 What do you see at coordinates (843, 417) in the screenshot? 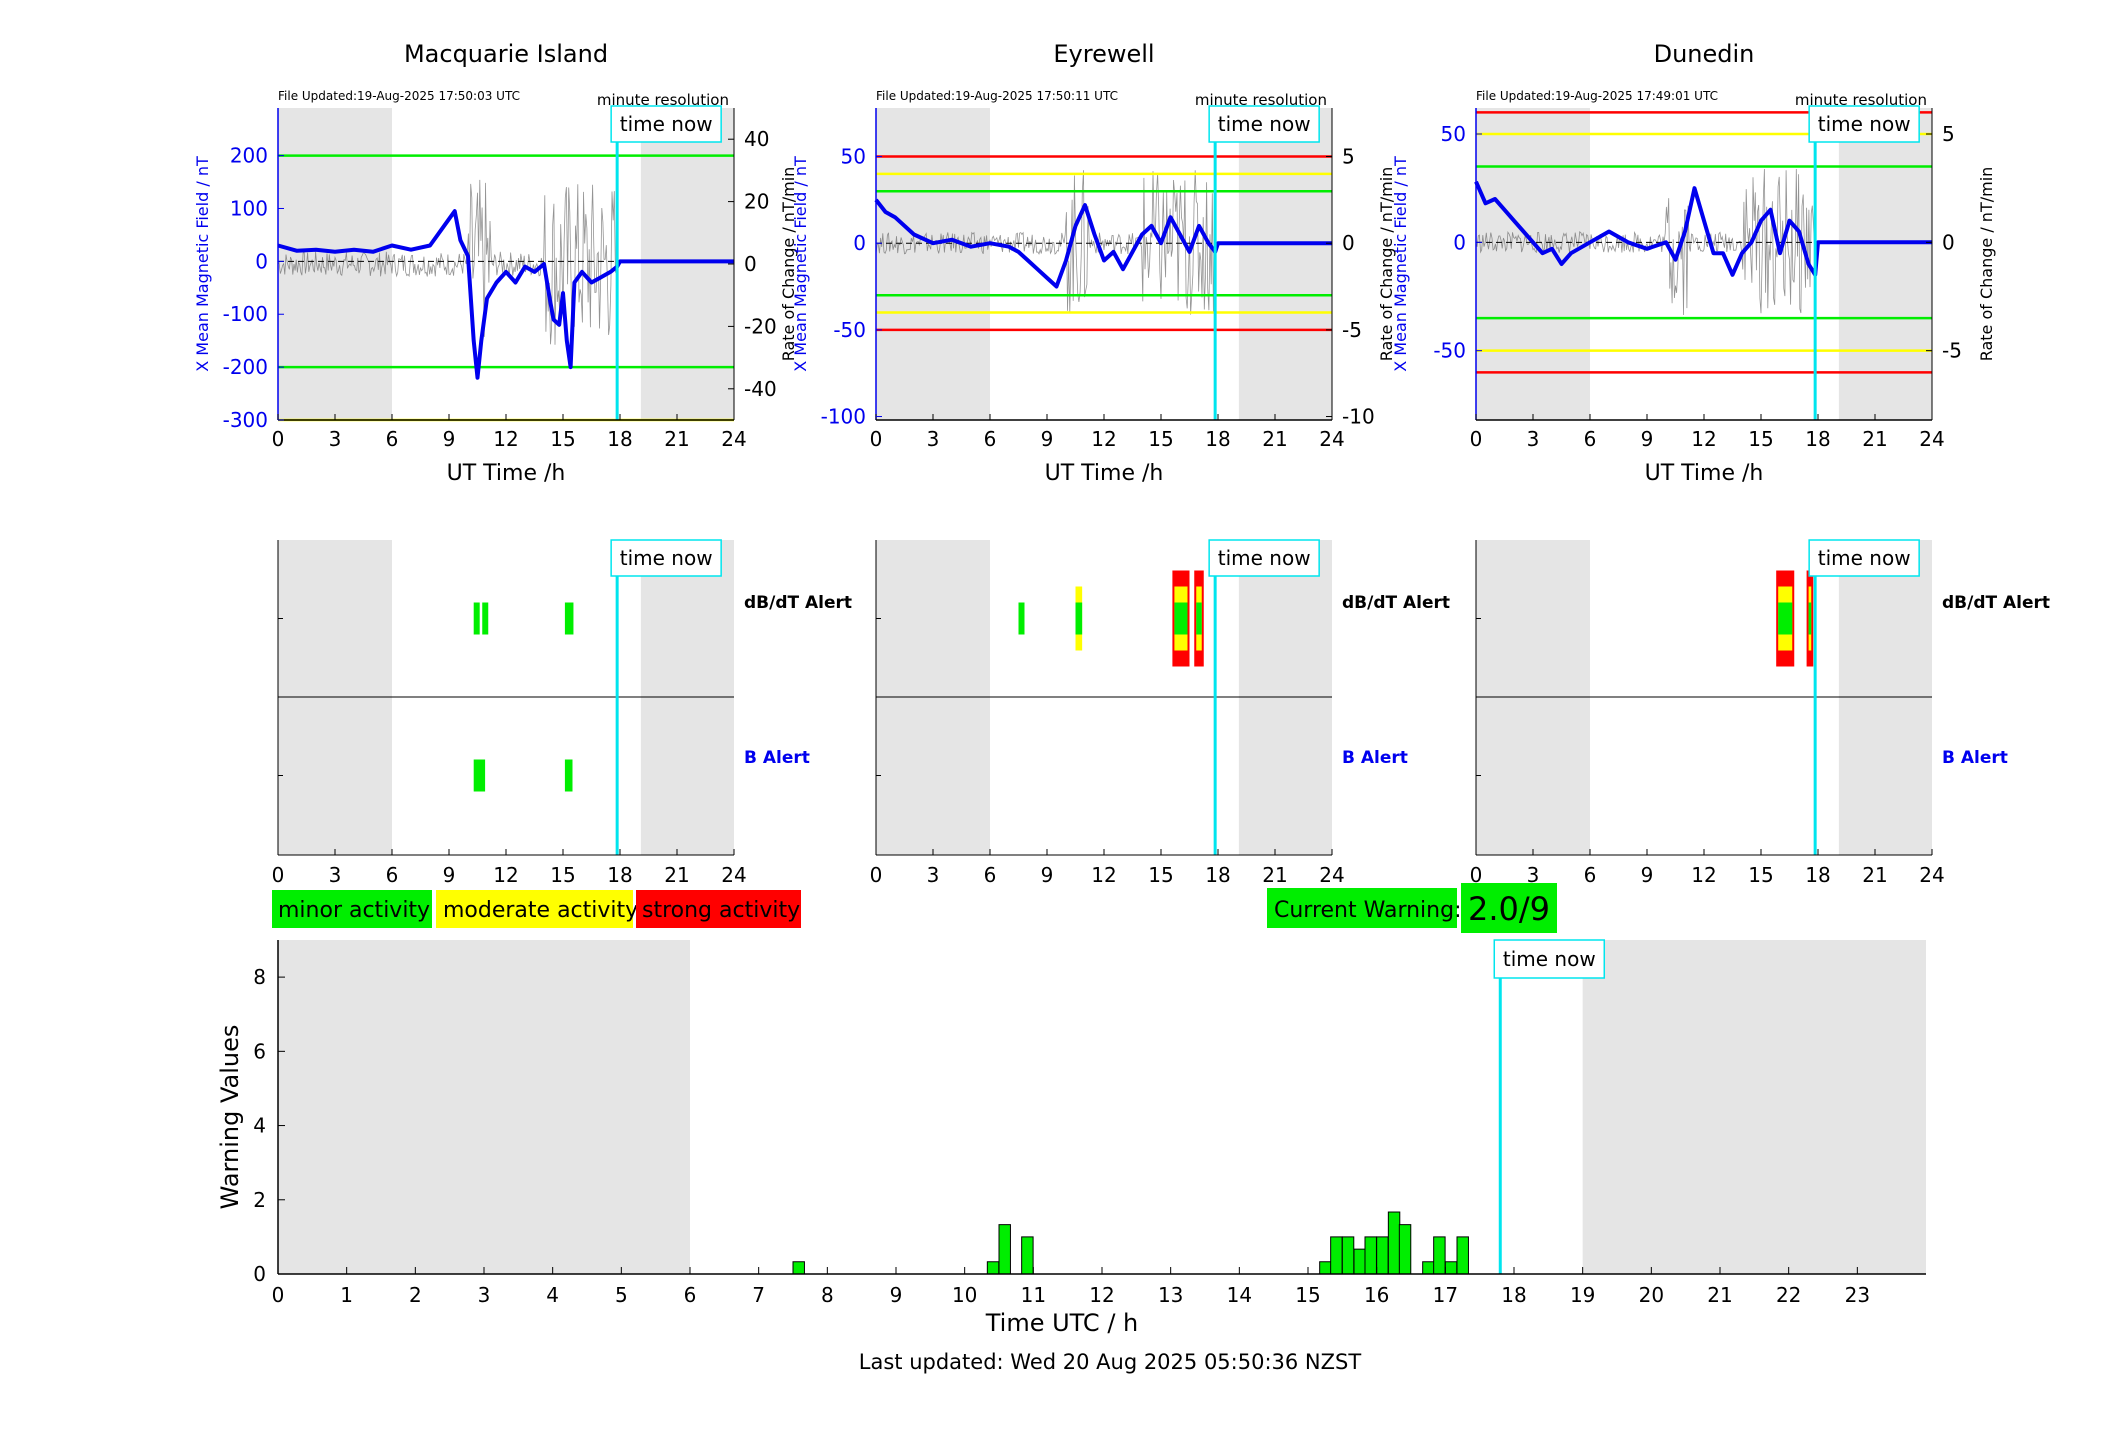
I see `y-tick-label-left: -100` at bounding box center [843, 417].